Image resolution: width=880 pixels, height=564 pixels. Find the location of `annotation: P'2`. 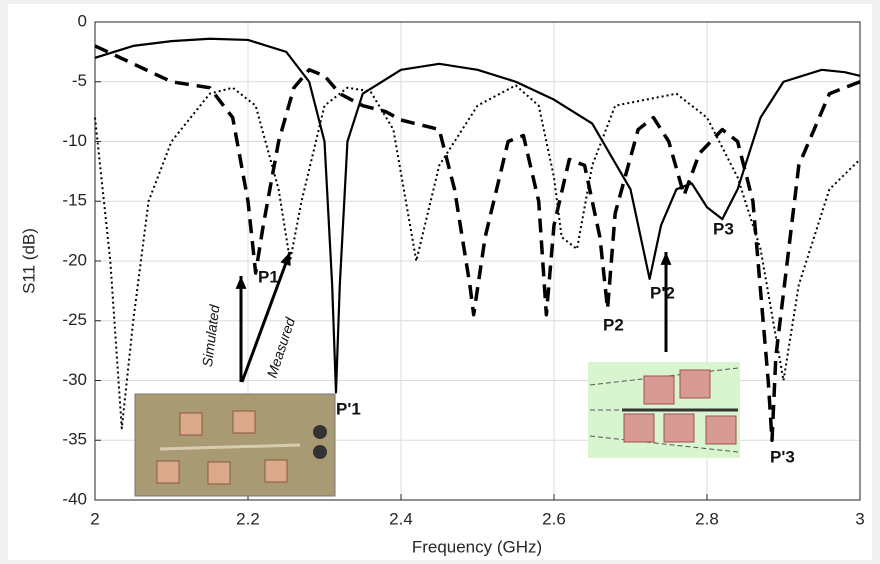

annotation: P'2 is located at coordinates (662, 292).